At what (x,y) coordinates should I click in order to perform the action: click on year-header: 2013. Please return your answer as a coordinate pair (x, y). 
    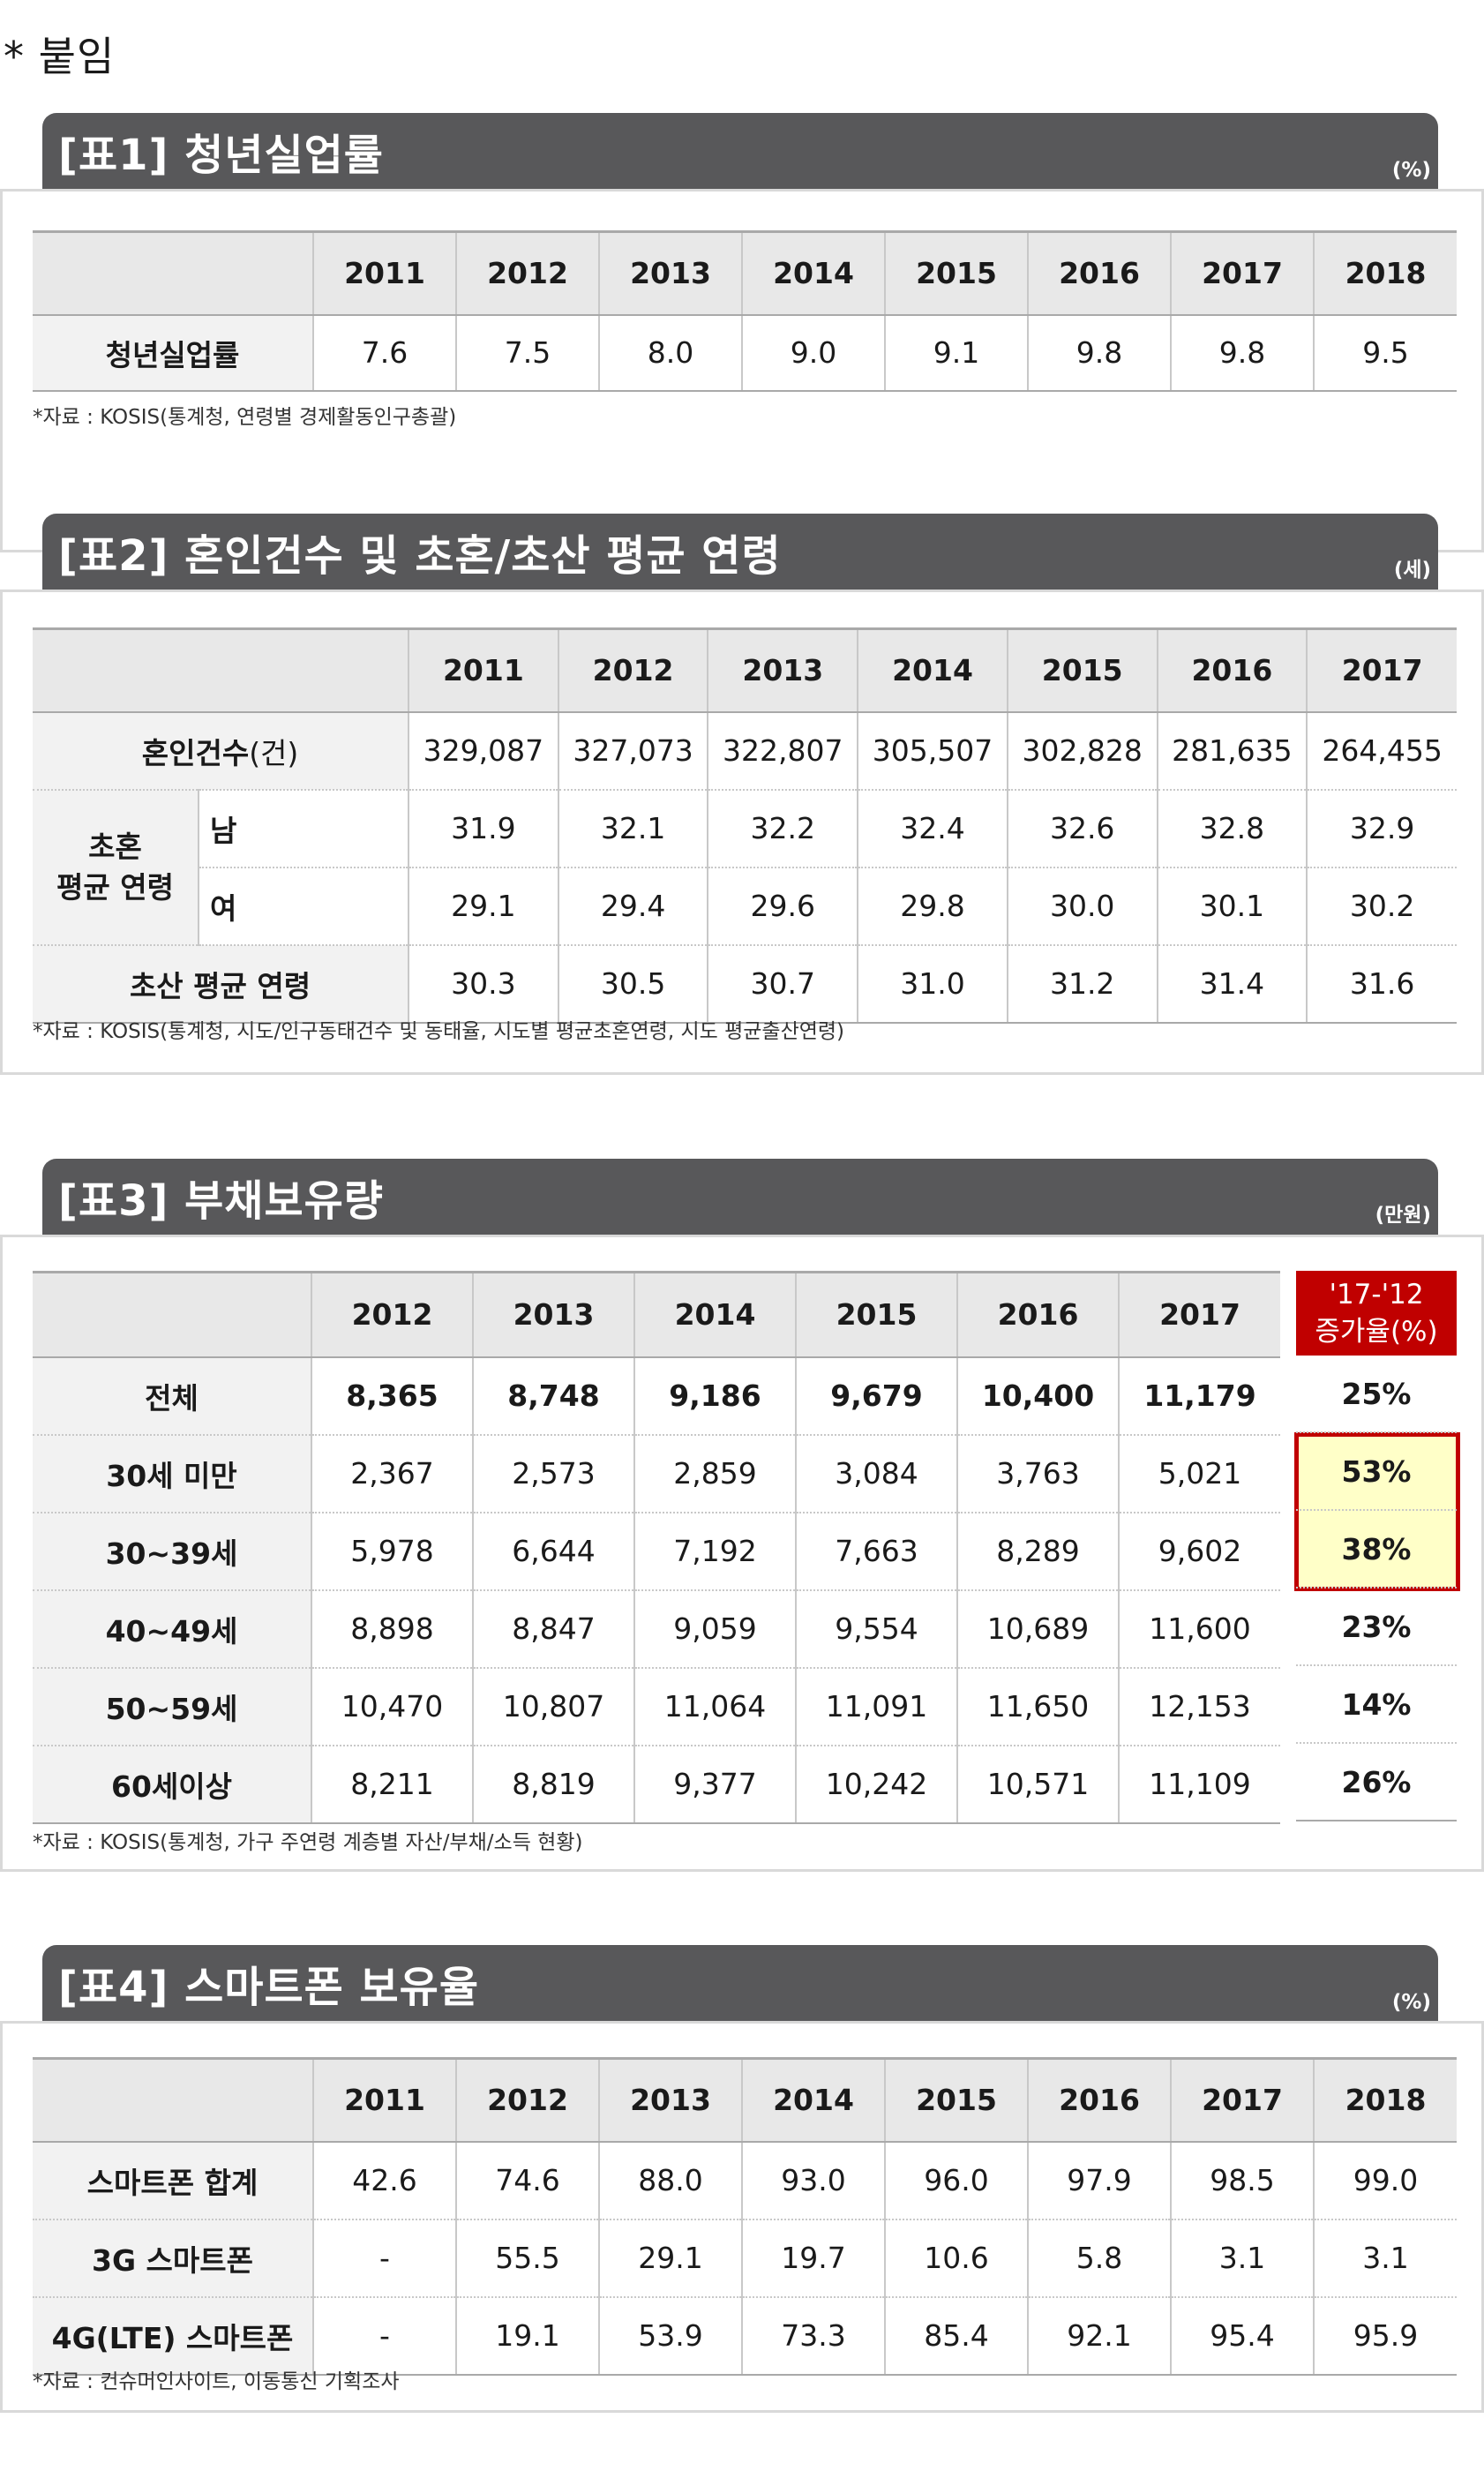
    Looking at the image, I should click on (670, 273).